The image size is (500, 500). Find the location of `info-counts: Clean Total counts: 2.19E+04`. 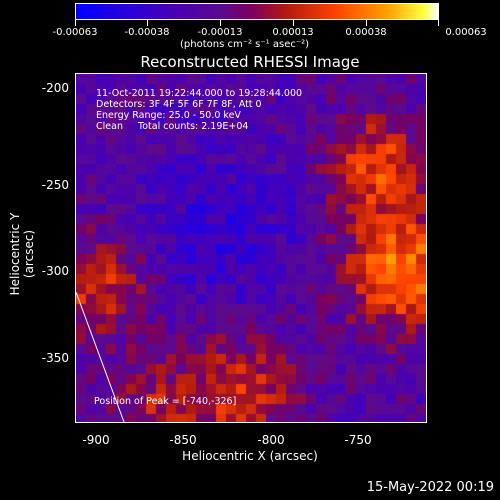

info-counts: Clean Total counts: 2.19E+04 is located at coordinates (172, 126).